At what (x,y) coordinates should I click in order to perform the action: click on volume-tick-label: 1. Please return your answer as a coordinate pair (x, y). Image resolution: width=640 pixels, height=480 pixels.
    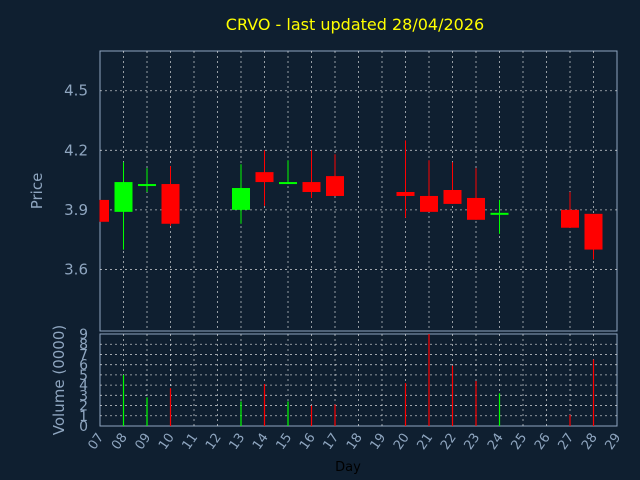
    Looking at the image, I should click on (83, 417).